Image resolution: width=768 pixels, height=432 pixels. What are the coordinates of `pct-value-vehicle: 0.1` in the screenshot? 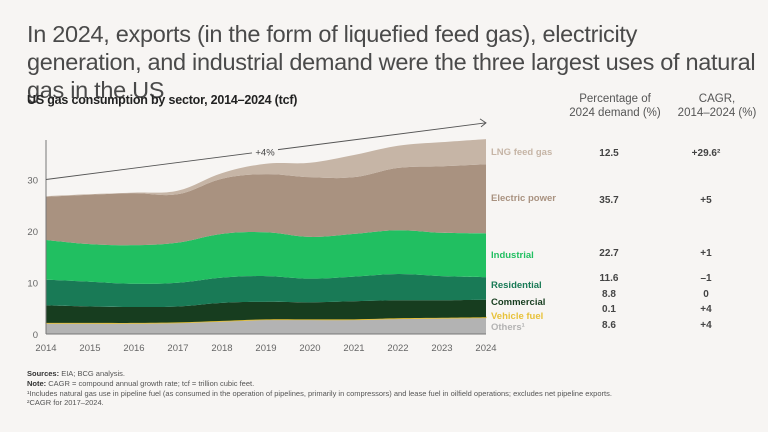 It's located at (609, 309).